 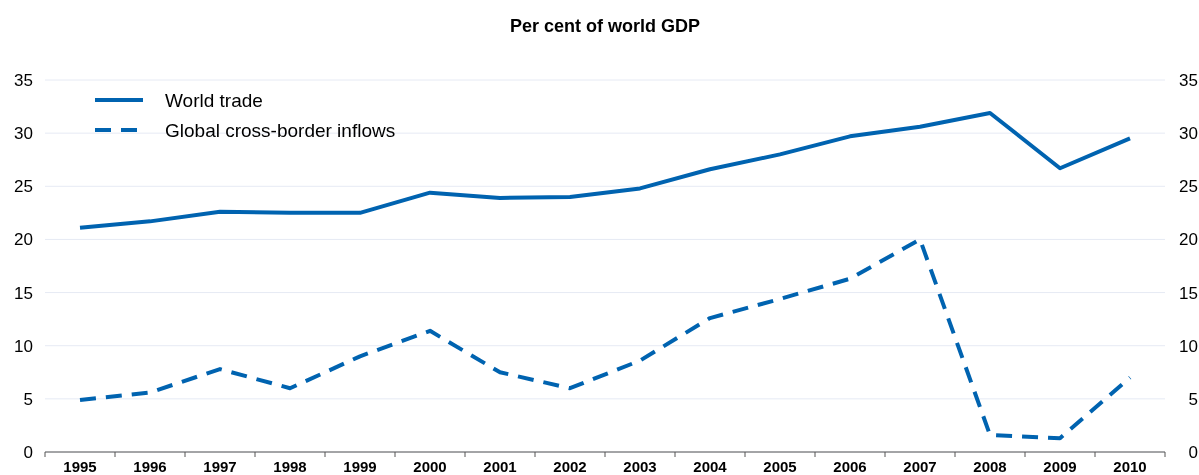 What do you see at coordinates (605, 26) in the screenshot?
I see `chart-title: Per cent of world GDP` at bounding box center [605, 26].